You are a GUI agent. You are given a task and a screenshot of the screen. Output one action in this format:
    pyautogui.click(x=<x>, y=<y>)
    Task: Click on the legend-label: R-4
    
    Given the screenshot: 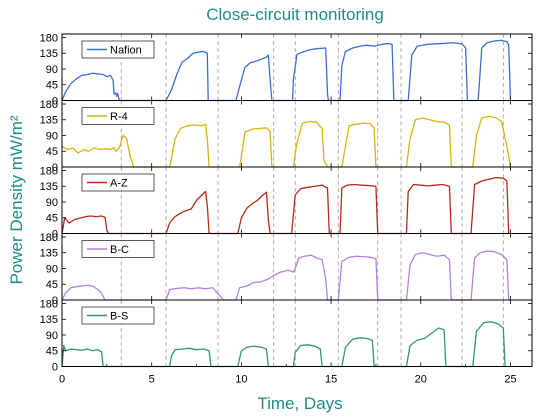 What is the action you would take?
    pyautogui.click(x=119, y=117)
    